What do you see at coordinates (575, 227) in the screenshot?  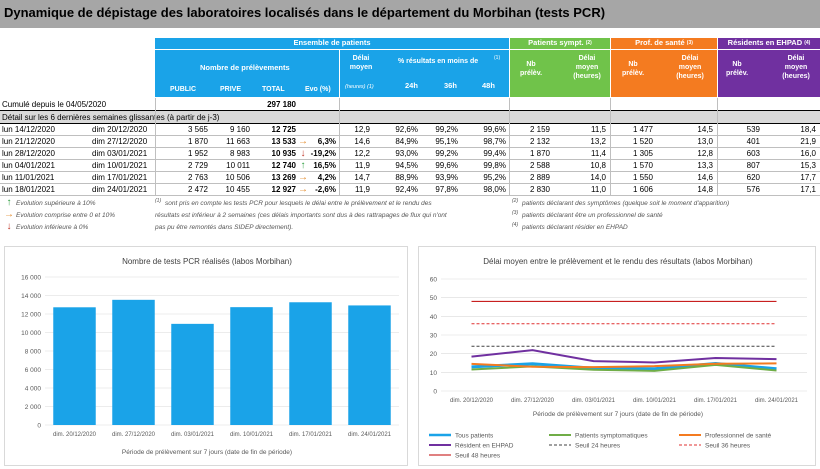 I see `note-4: patients déclarant résider en EHPAD` at bounding box center [575, 227].